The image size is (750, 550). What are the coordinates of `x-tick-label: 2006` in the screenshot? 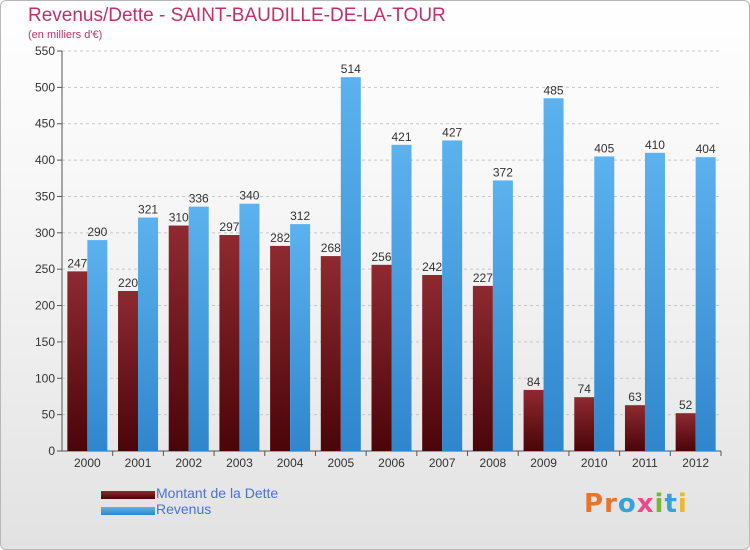 It's located at (391, 463).